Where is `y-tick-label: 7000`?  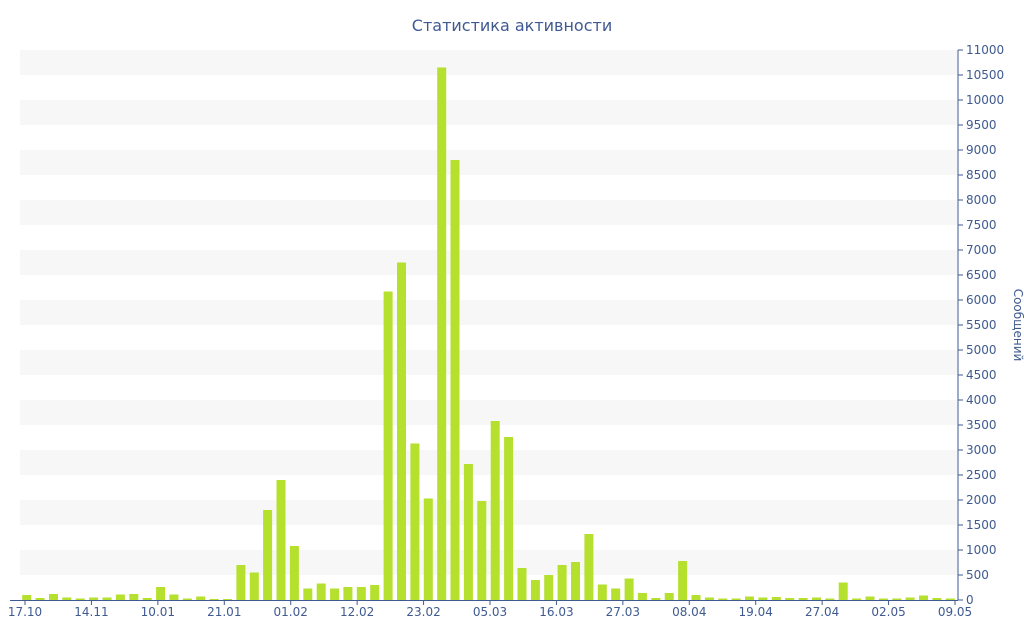
y-tick-label: 7000 is located at coordinates (981, 250).